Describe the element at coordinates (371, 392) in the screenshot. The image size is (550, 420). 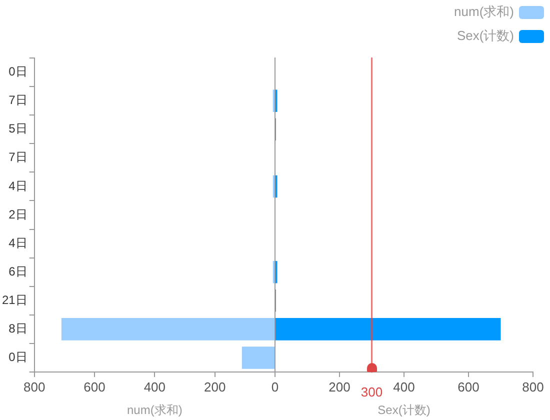
I see `ref-line-label: 300` at that location.